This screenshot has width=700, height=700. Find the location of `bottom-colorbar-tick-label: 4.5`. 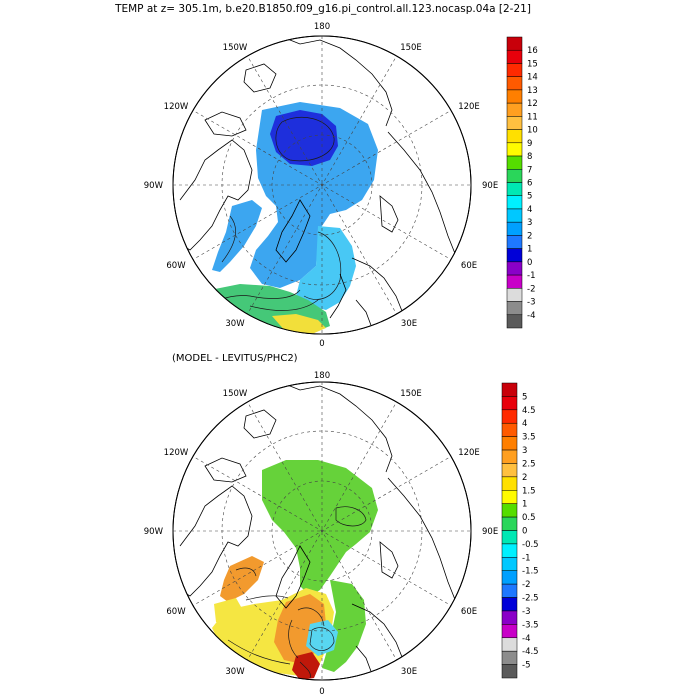

bottom-colorbar-tick-label: 4.5 is located at coordinates (529, 411).